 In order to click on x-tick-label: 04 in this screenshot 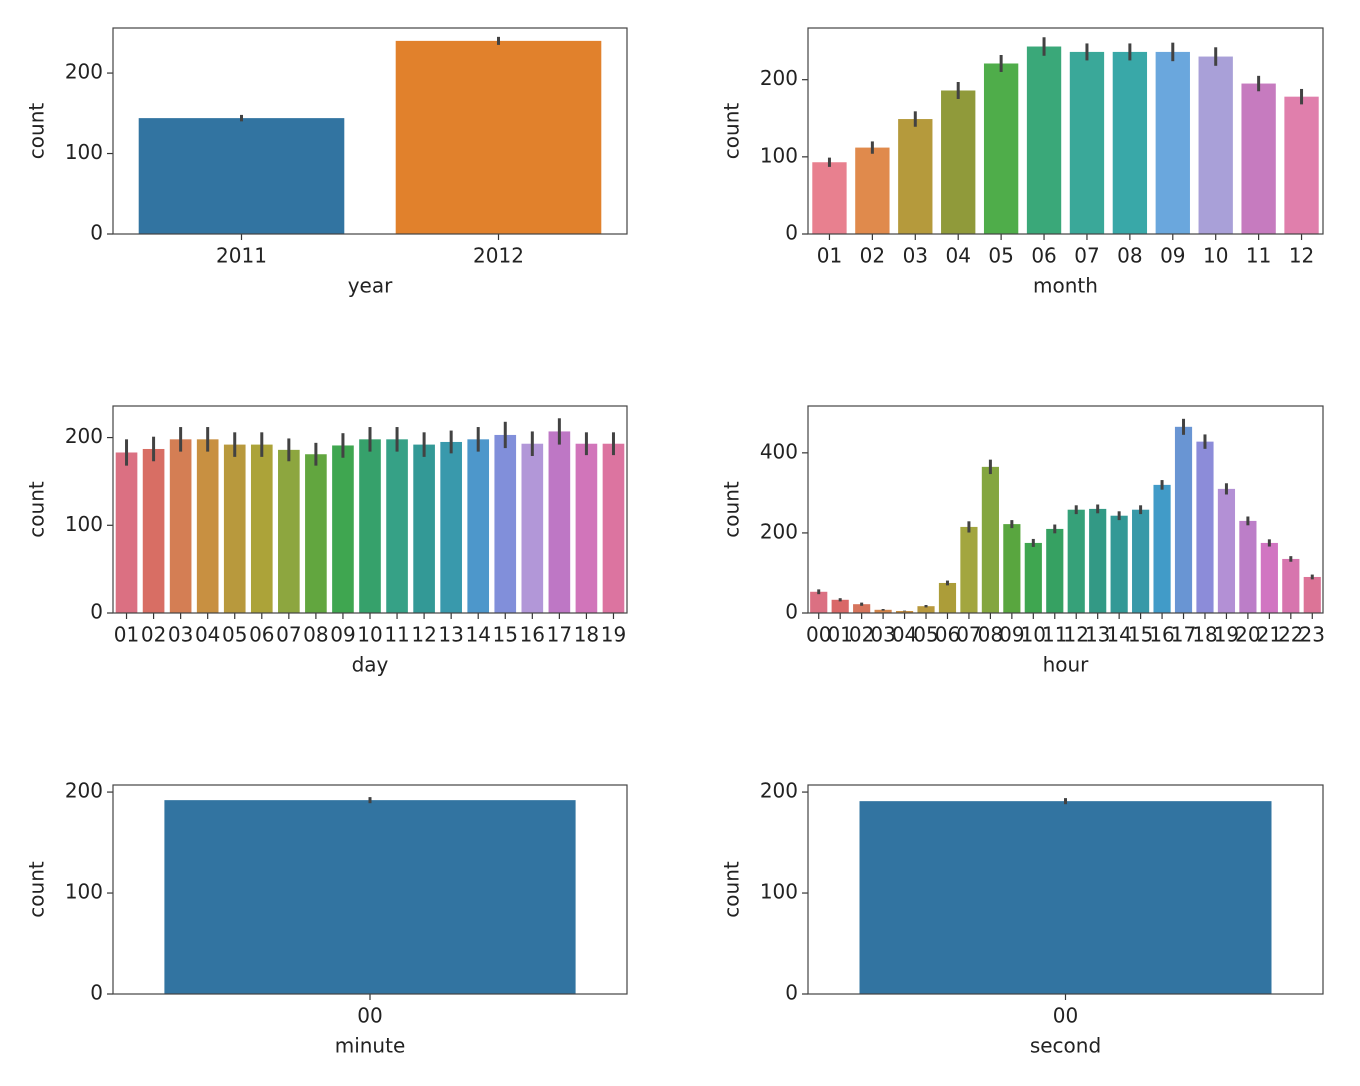, I will do `click(957, 256)`.